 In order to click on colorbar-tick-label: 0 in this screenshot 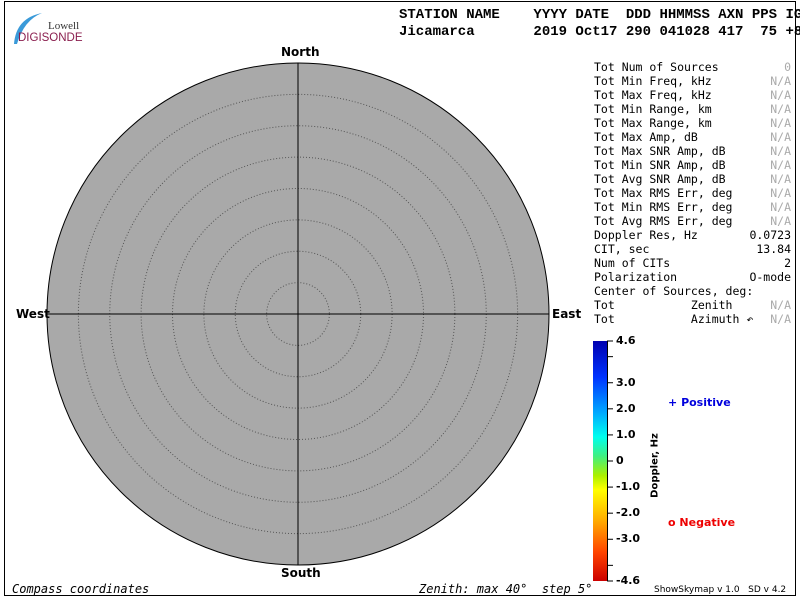, I will do `click(620, 460)`.